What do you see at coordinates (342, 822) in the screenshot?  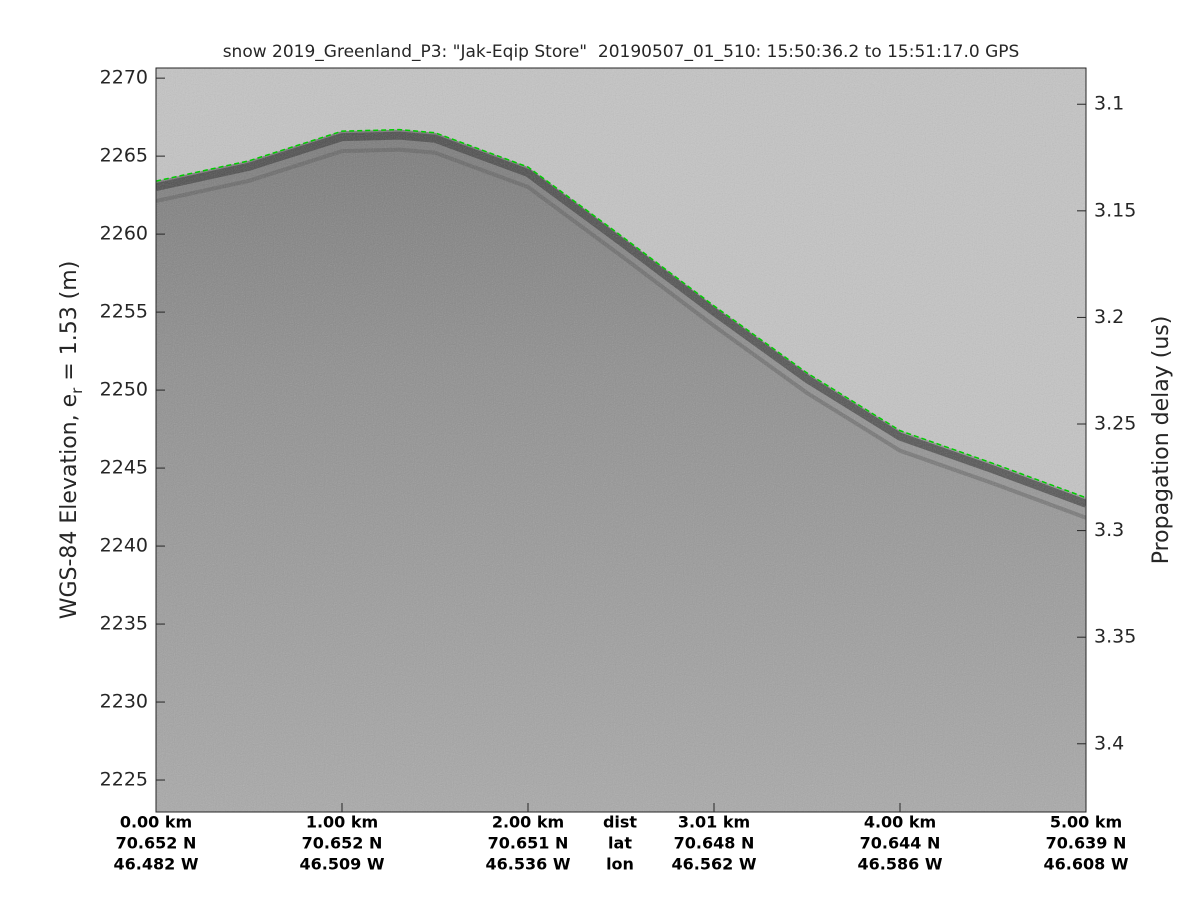 I see `x-tick-label: 1.00 km` at bounding box center [342, 822].